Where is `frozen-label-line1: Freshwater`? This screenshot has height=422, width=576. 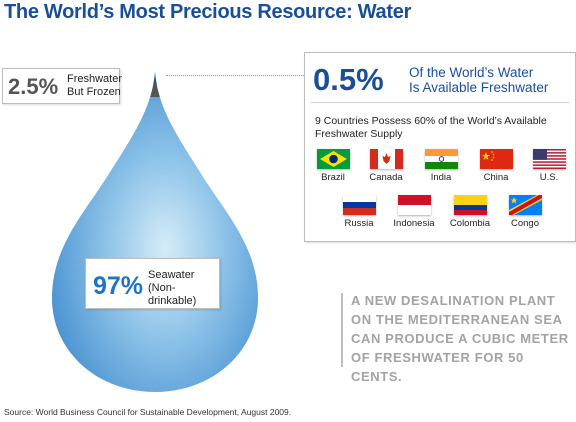 frozen-label-line1: Freshwater is located at coordinates (95, 79).